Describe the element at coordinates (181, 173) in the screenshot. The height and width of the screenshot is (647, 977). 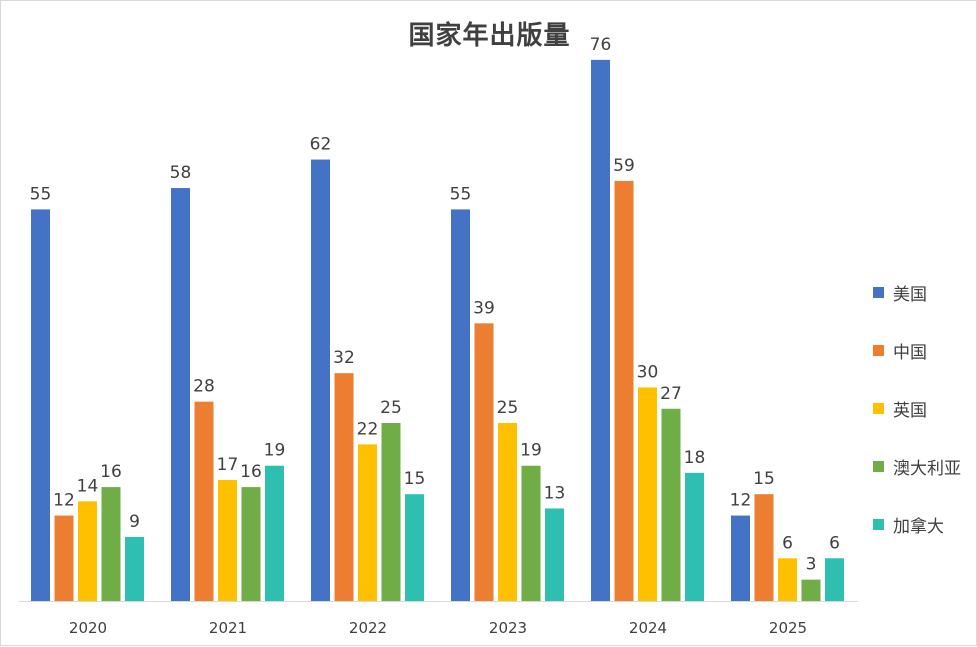
I see `data-label: 58` at that location.